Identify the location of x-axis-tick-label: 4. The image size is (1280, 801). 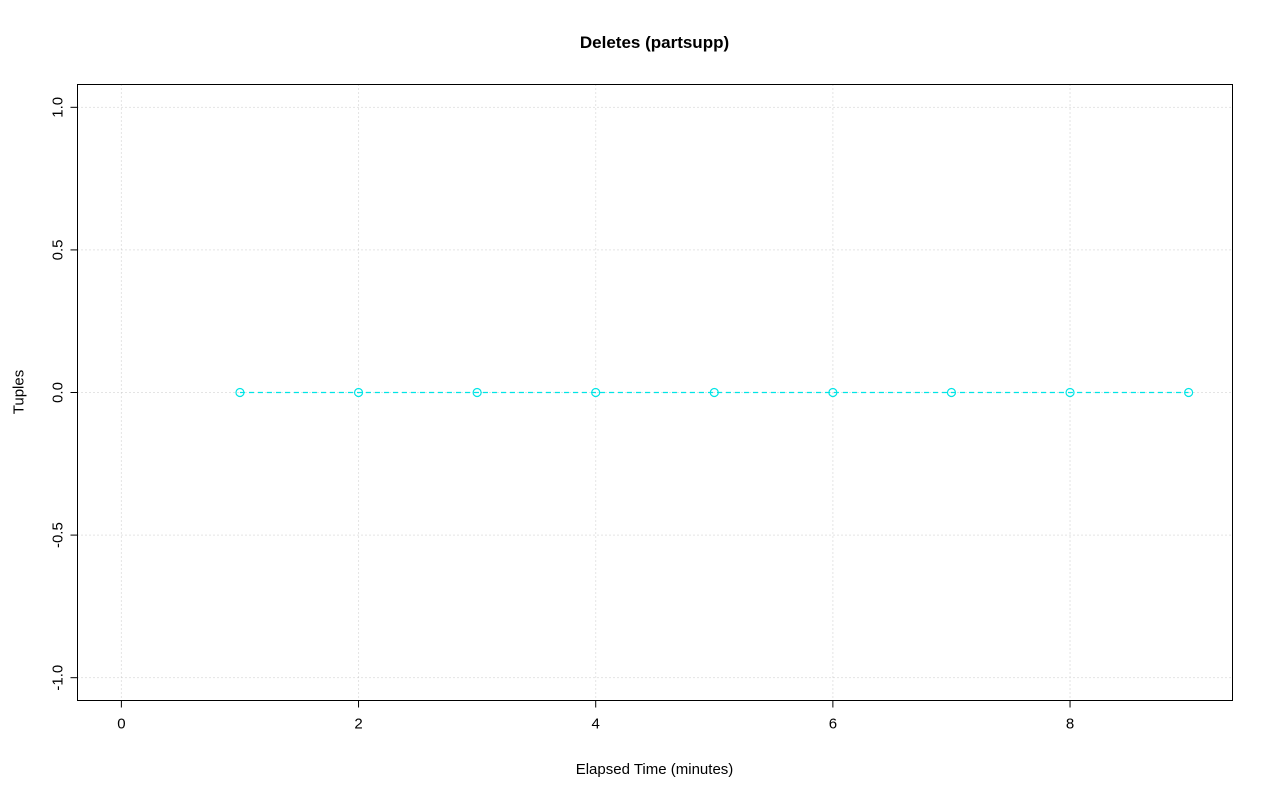
(596, 724).